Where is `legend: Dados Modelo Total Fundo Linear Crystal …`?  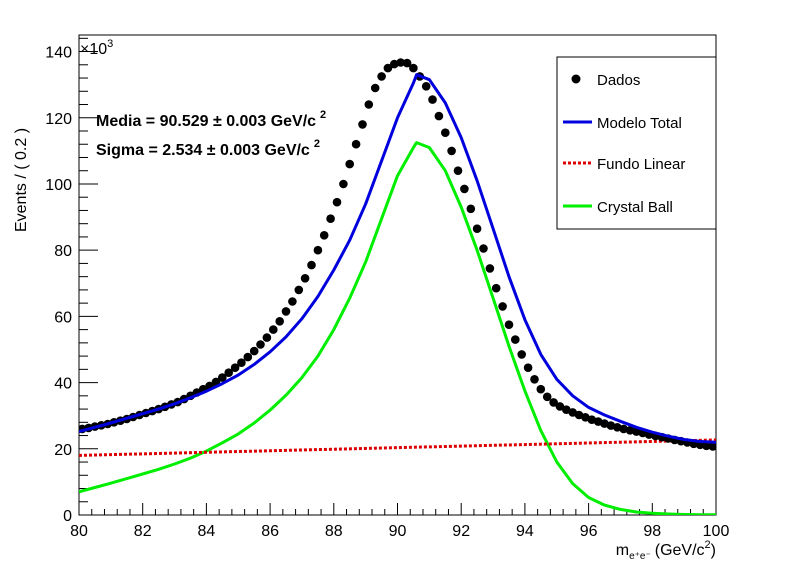
legend: Dados Modelo Total Fundo Linear Crystal … is located at coordinates (636, 143).